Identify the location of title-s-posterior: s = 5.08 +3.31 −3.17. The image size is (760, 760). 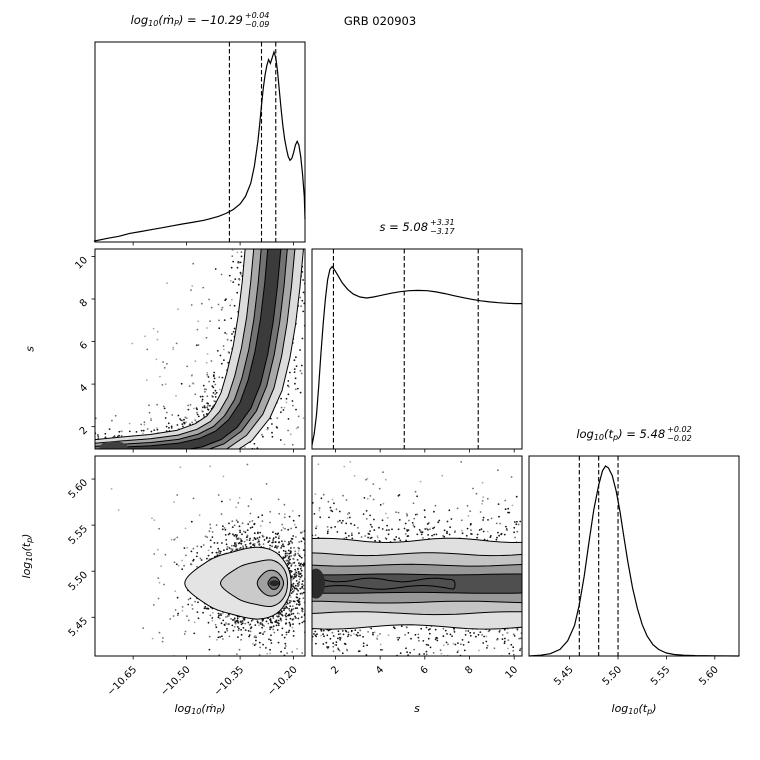
(417, 226).